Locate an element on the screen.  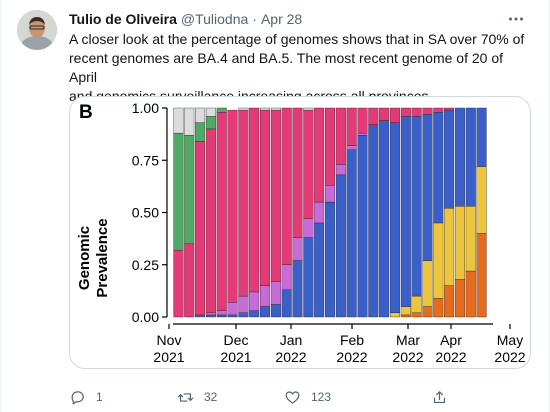
panel-label: B is located at coordinates (86, 112).